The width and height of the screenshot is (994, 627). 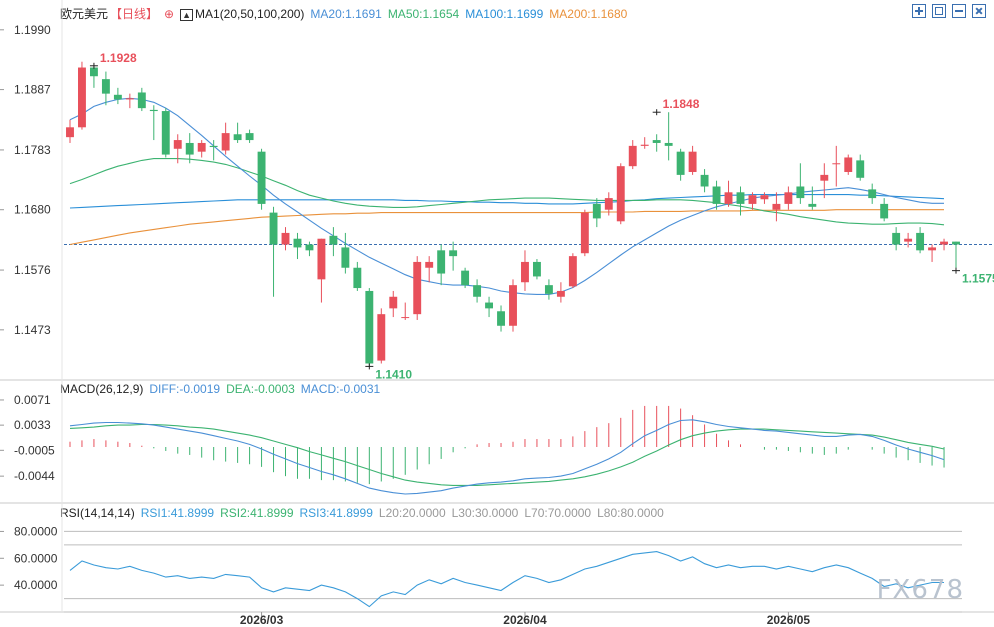 I want to click on extreme-label: 1.1575, so click(x=978, y=279).